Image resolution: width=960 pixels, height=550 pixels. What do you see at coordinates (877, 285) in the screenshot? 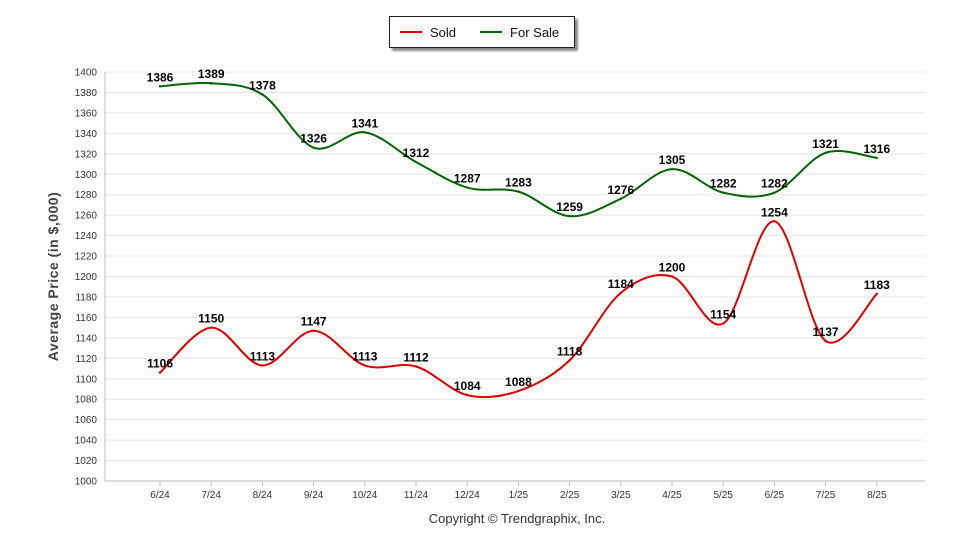
I see `data-label-sold: 1183` at bounding box center [877, 285].